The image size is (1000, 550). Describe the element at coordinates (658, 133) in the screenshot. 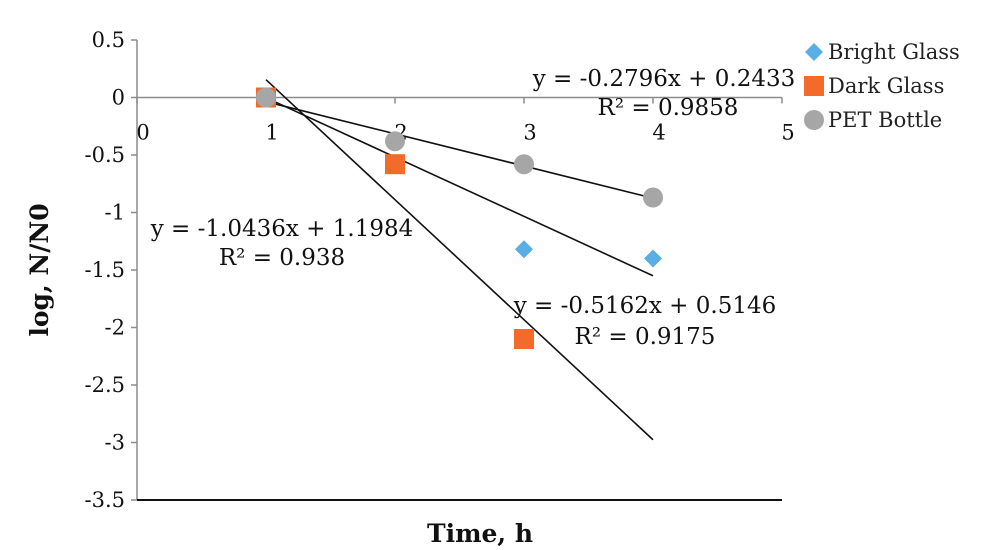

I see `x-tick-label: 4` at that location.